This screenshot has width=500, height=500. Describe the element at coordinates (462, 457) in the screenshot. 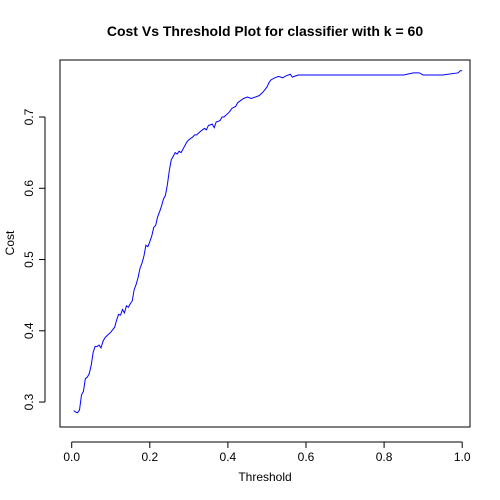

I see `x-tick-label: 1.0` at that location.